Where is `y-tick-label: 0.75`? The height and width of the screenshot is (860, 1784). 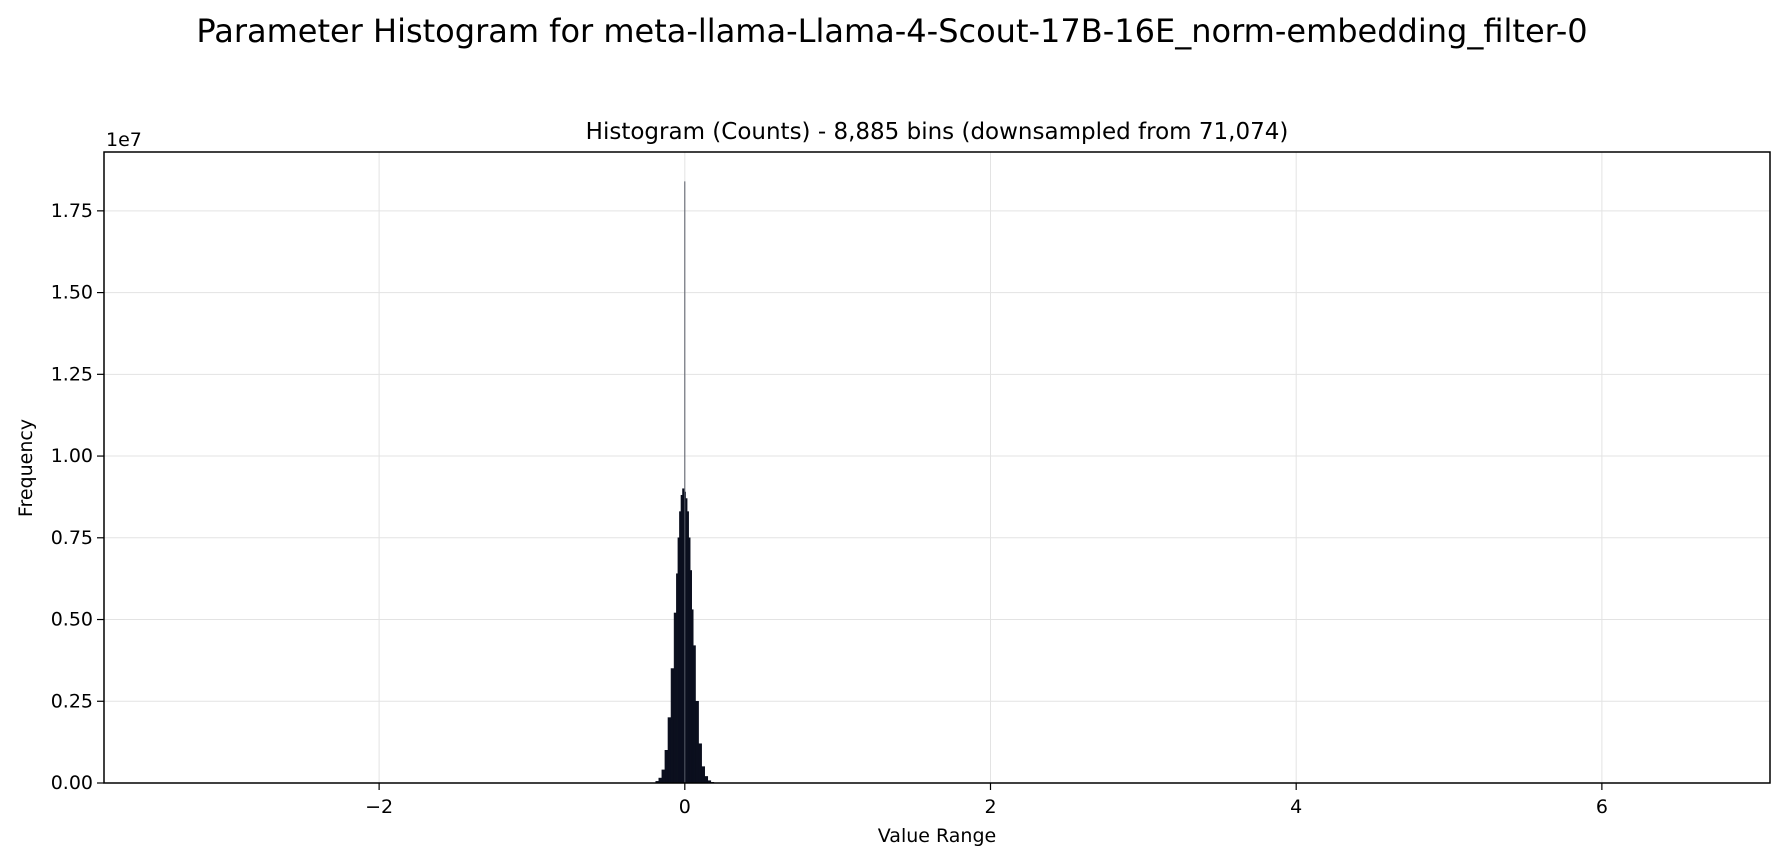 y-tick-label: 0.75 is located at coordinates (72, 538).